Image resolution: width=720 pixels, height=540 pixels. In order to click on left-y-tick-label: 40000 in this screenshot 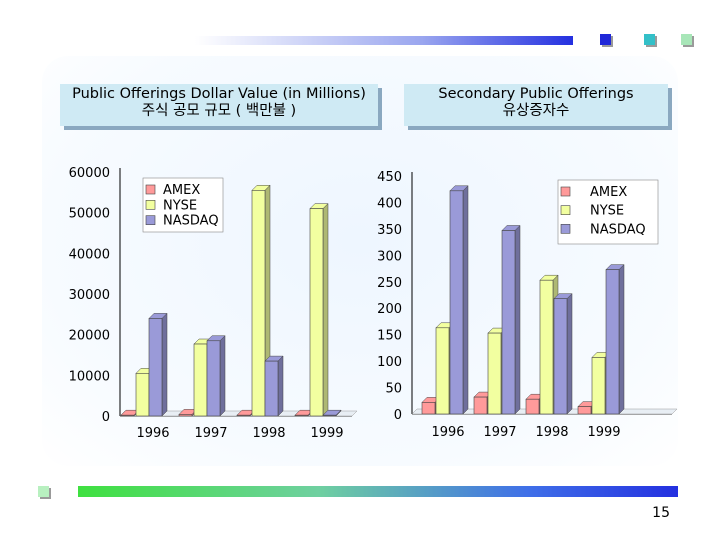, I will do `click(89, 254)`.